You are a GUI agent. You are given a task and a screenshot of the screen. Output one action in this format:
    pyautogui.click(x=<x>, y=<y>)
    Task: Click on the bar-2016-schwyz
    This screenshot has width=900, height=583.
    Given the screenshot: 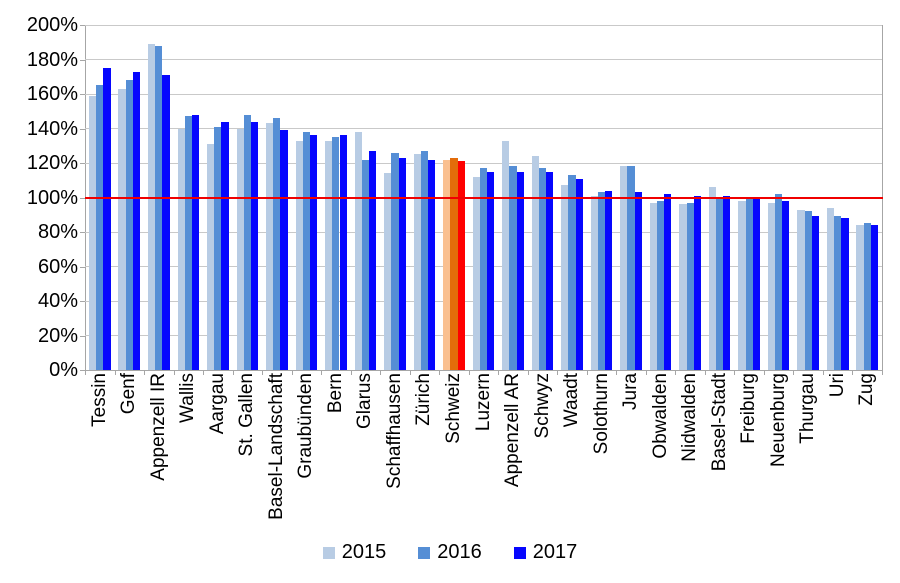 What is the action you would take?
    pyautogui.click(x=542, y=269)
    